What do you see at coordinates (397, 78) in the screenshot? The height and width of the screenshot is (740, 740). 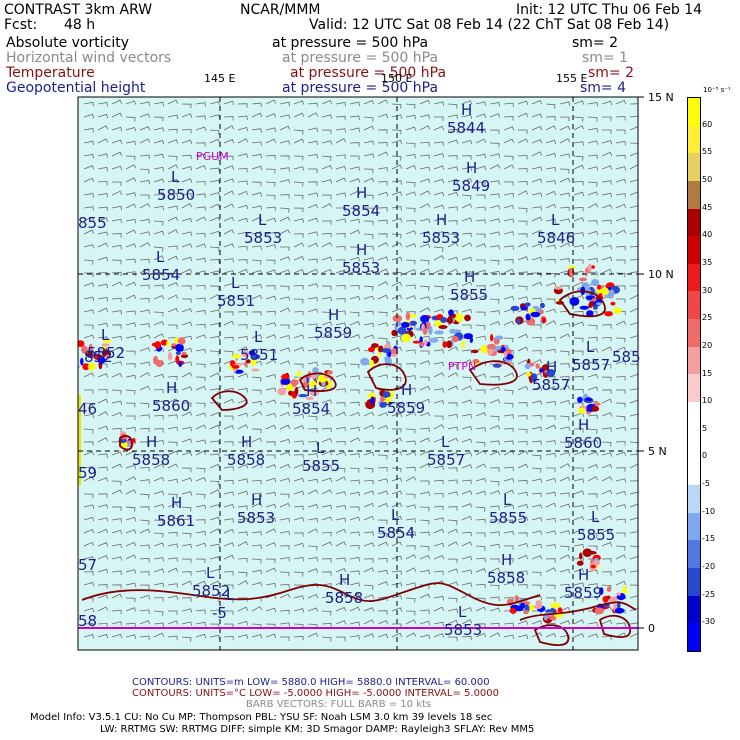 I see `lon-label-150e: 150 E` at bounding box center [397, 78].